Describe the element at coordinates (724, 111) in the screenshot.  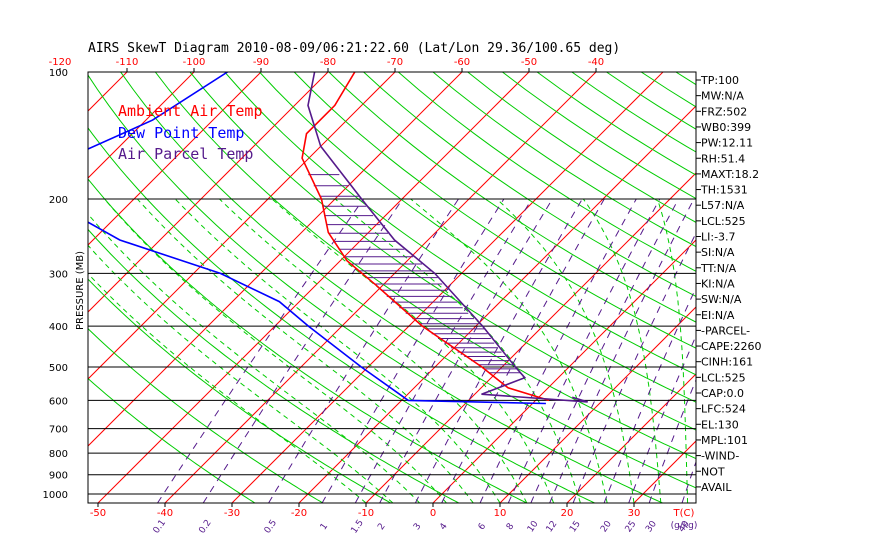
I see `index-value: FRZ:502` at that location.